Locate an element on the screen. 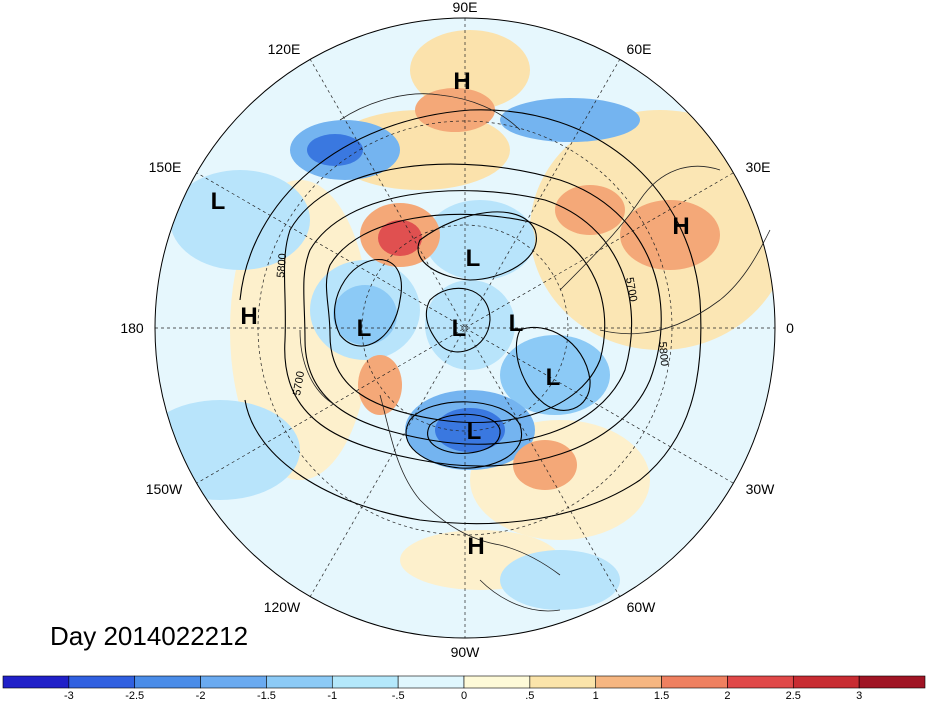  colorbar-tick-label: 2 is located at coordinates (727, 696).